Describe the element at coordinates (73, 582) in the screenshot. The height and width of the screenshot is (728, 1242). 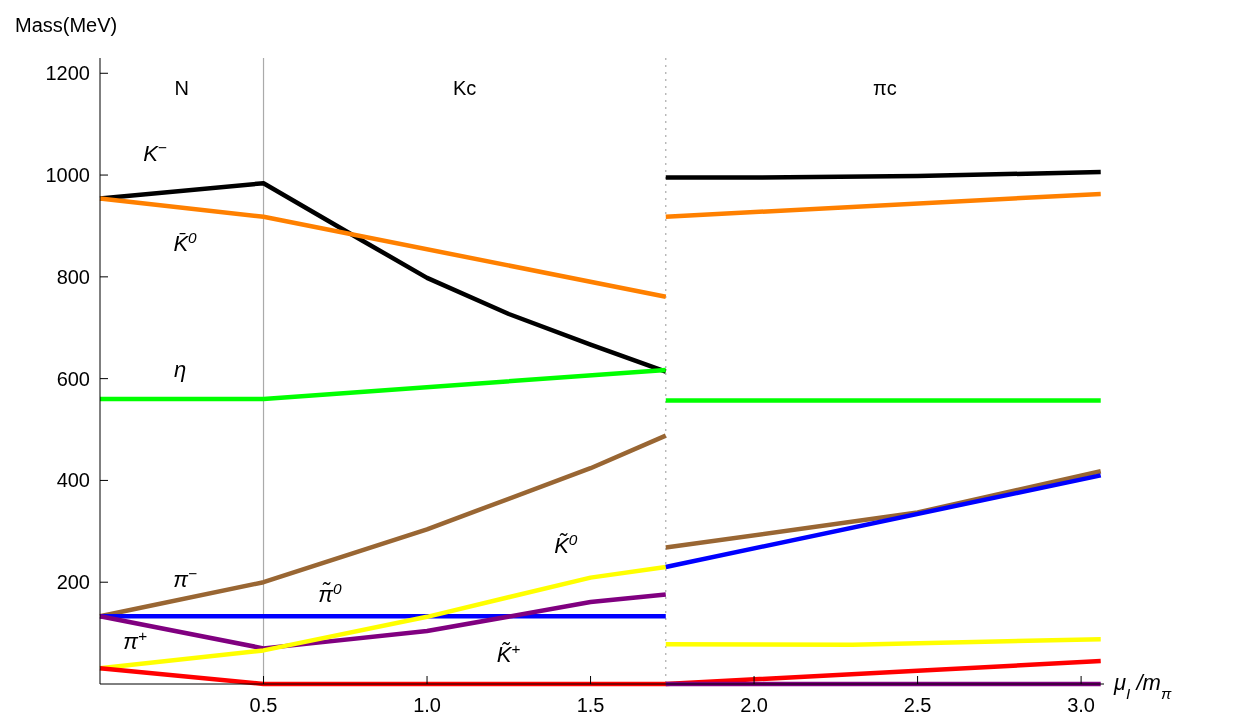
I see `y-tick-label: 200` at that location.